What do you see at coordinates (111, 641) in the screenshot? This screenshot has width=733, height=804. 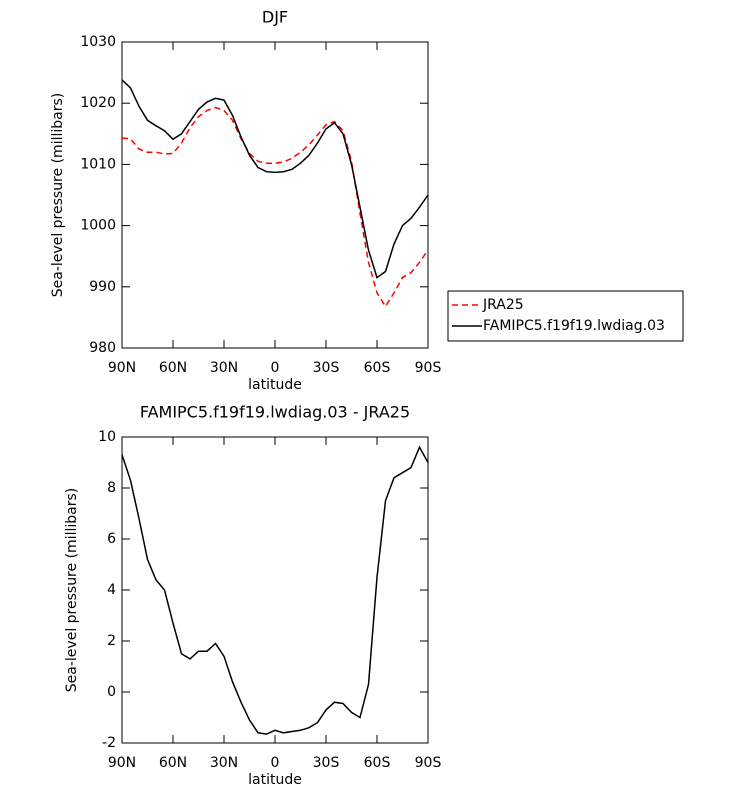 I see `y-tick-label: 2` at bounding box center [111, 641].